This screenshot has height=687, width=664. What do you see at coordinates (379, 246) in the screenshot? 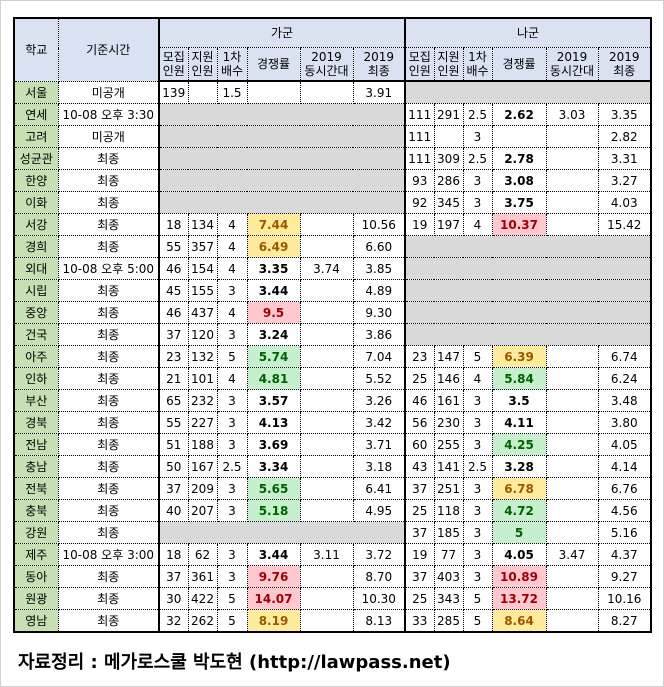
I see `ga-cell-5: 6.60` at bounding box center [379, 246].